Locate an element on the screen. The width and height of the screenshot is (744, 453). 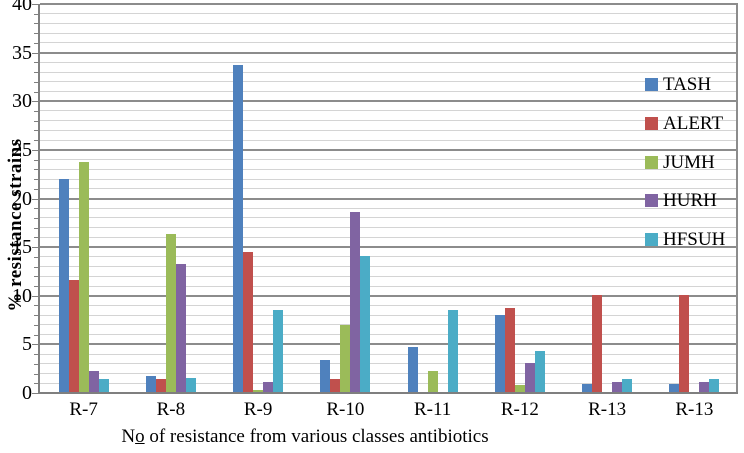
x-category-label: R-13 is located at coordinates (607, 409).